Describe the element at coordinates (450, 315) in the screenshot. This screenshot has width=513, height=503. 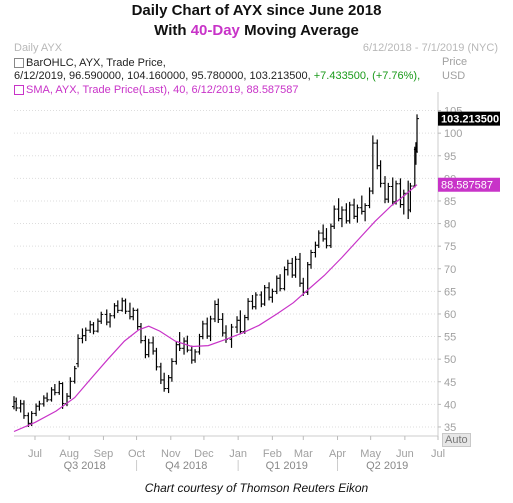
I see `y-tick-label: 60` at that location.